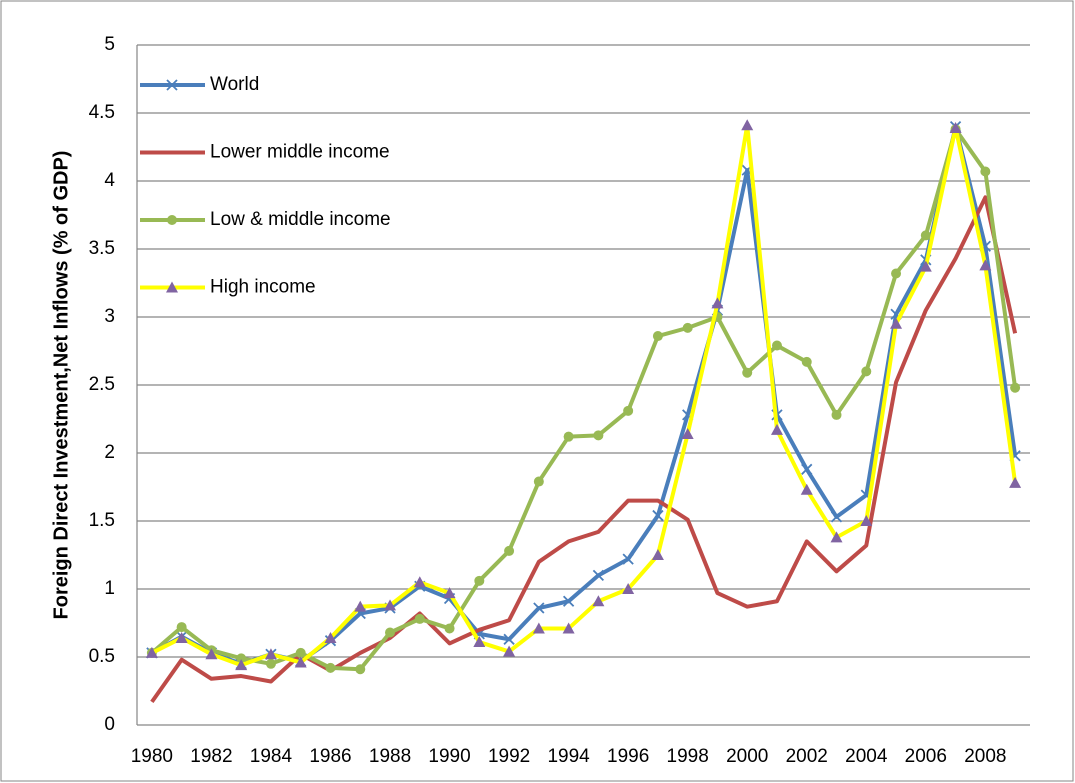 This screenshot has height=783, width=1075. What do you see at coordinates (102, 656) in the screenshot?
I see `y-tick-label: 0.5` at bounding box center [102, 656].